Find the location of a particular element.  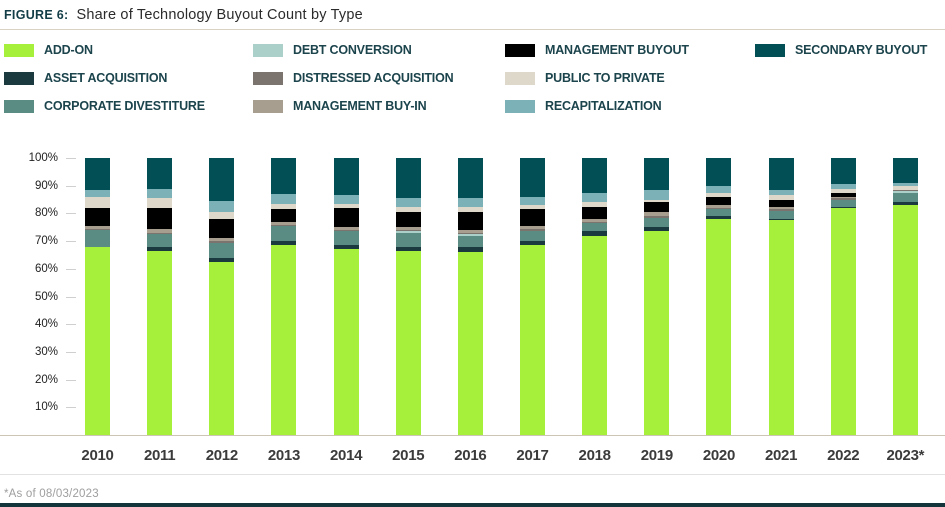

y-axis-tick-label: 30% is located at coordinates (46, 351).